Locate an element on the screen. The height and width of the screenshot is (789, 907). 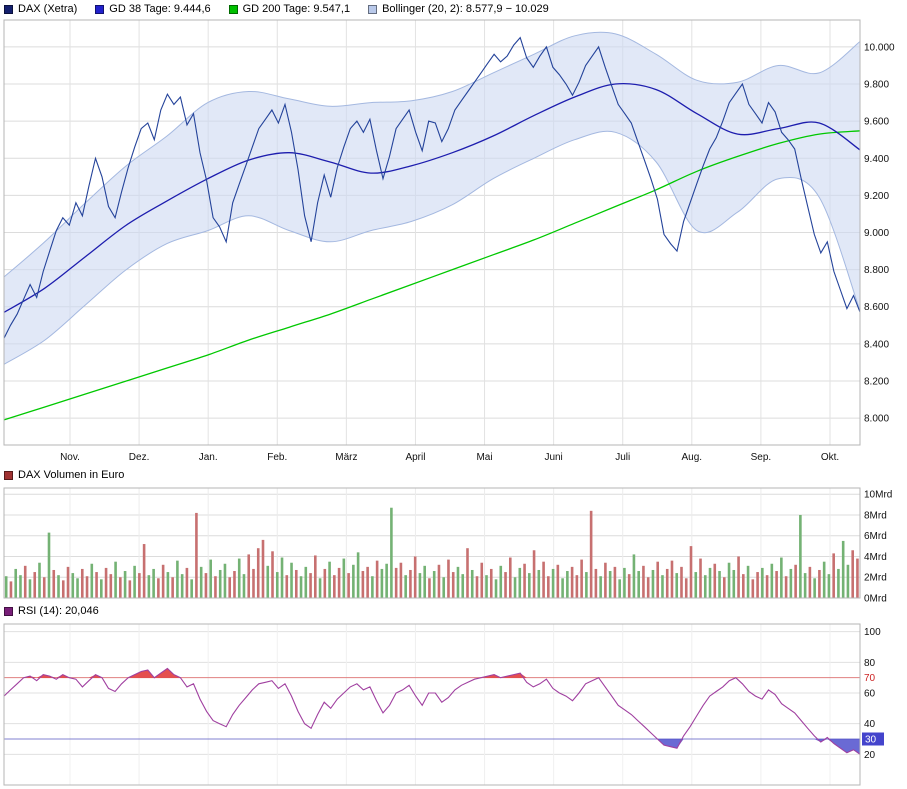
svg-text: 8.800 is located at coordinates (876, 270).